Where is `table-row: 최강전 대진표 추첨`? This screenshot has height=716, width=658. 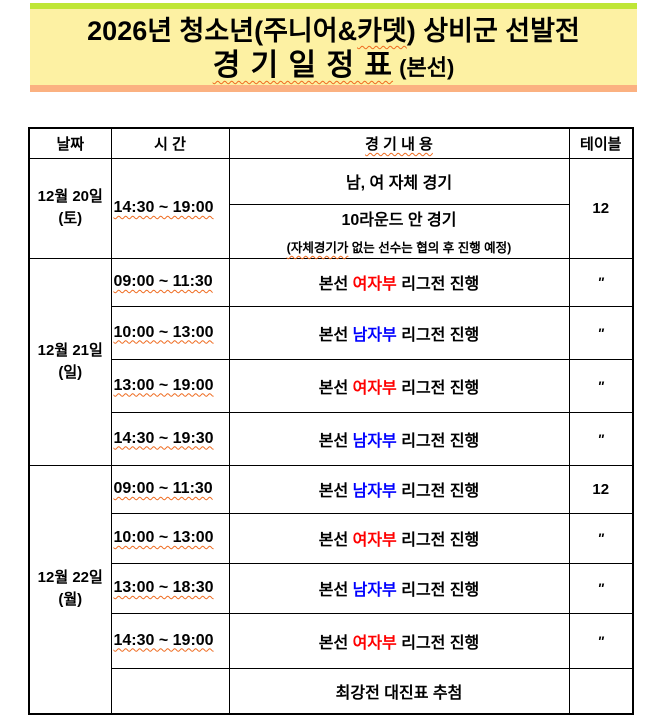 table-row: 최강전 대진표 추첨 is located at coordinates (331, 691).